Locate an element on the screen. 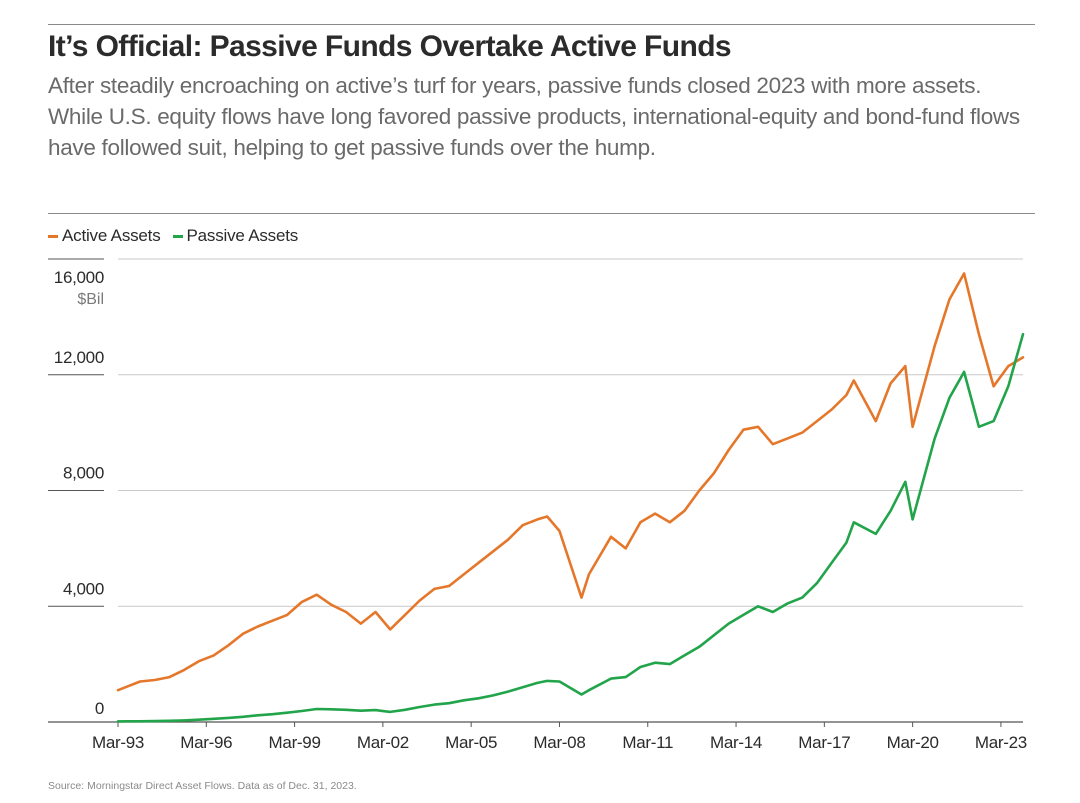 The height and width of the screenshot is (803, 1080). legend-swatch-passive is located at coordinates (177, 236).